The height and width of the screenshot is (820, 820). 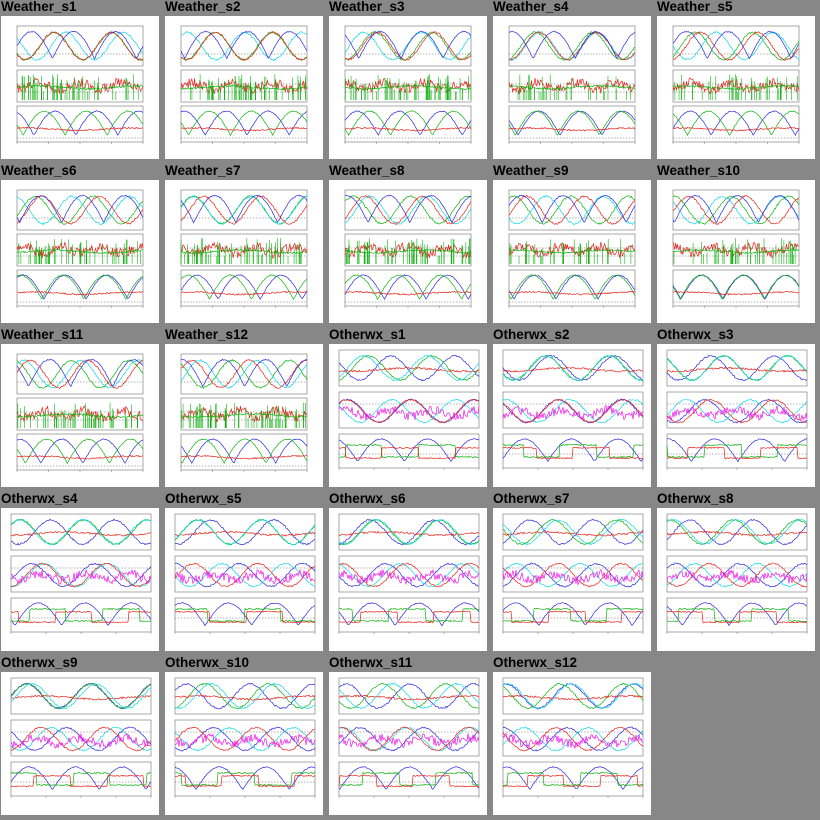 I want to click on thumbnail-tile: Otherwx_s8, so click(x=736, y=571).